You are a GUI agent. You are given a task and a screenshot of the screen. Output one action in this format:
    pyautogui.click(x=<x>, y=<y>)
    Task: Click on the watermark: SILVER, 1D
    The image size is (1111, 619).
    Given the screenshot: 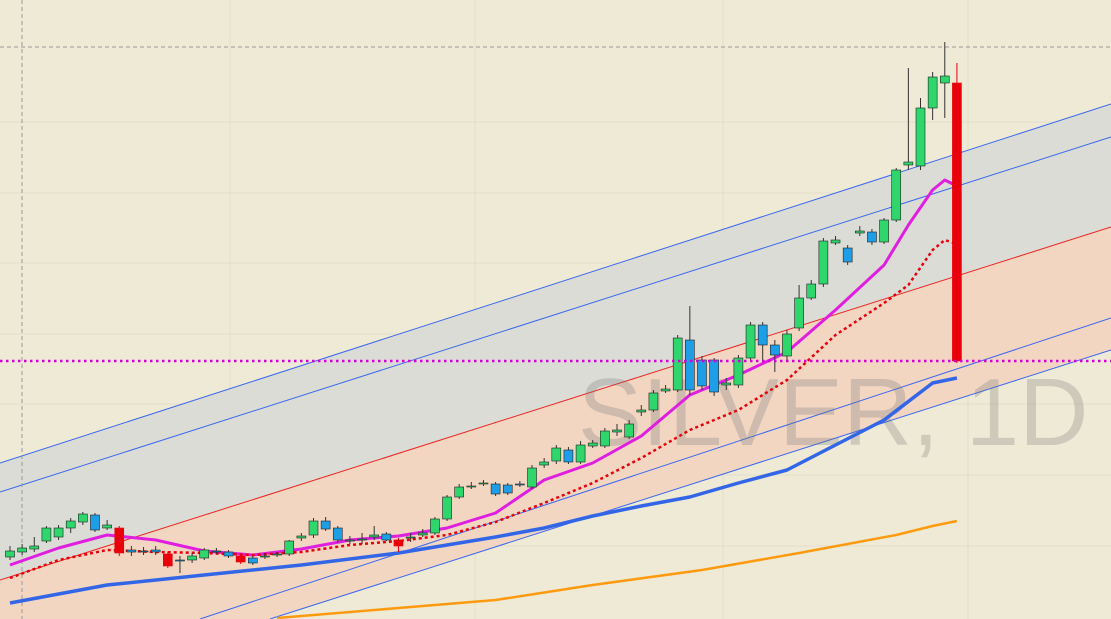 What is the action you would take?
    pyautogui.click(x=833, y=412)
    